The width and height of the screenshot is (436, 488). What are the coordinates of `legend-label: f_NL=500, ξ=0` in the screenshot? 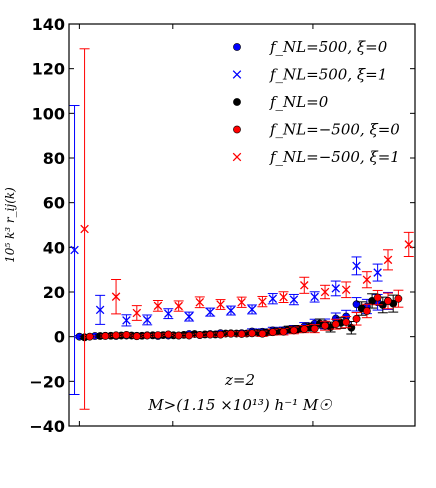 It's located at (328, 47).